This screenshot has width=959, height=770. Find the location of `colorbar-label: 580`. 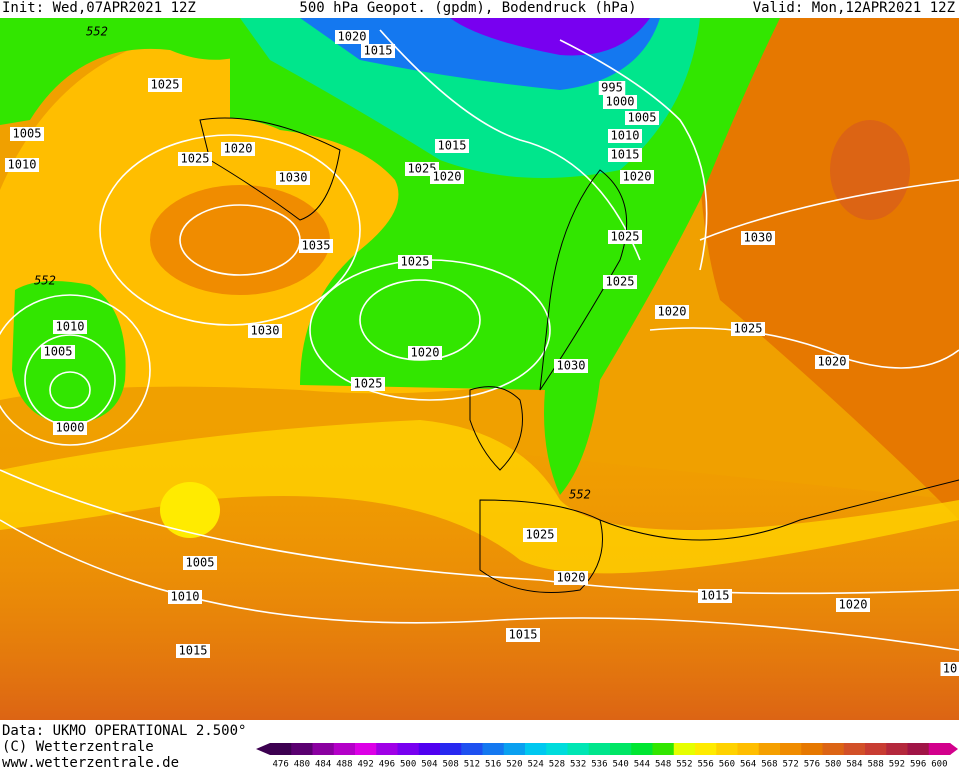

colorbar-label: 580 is located at coordinates (833, 765).